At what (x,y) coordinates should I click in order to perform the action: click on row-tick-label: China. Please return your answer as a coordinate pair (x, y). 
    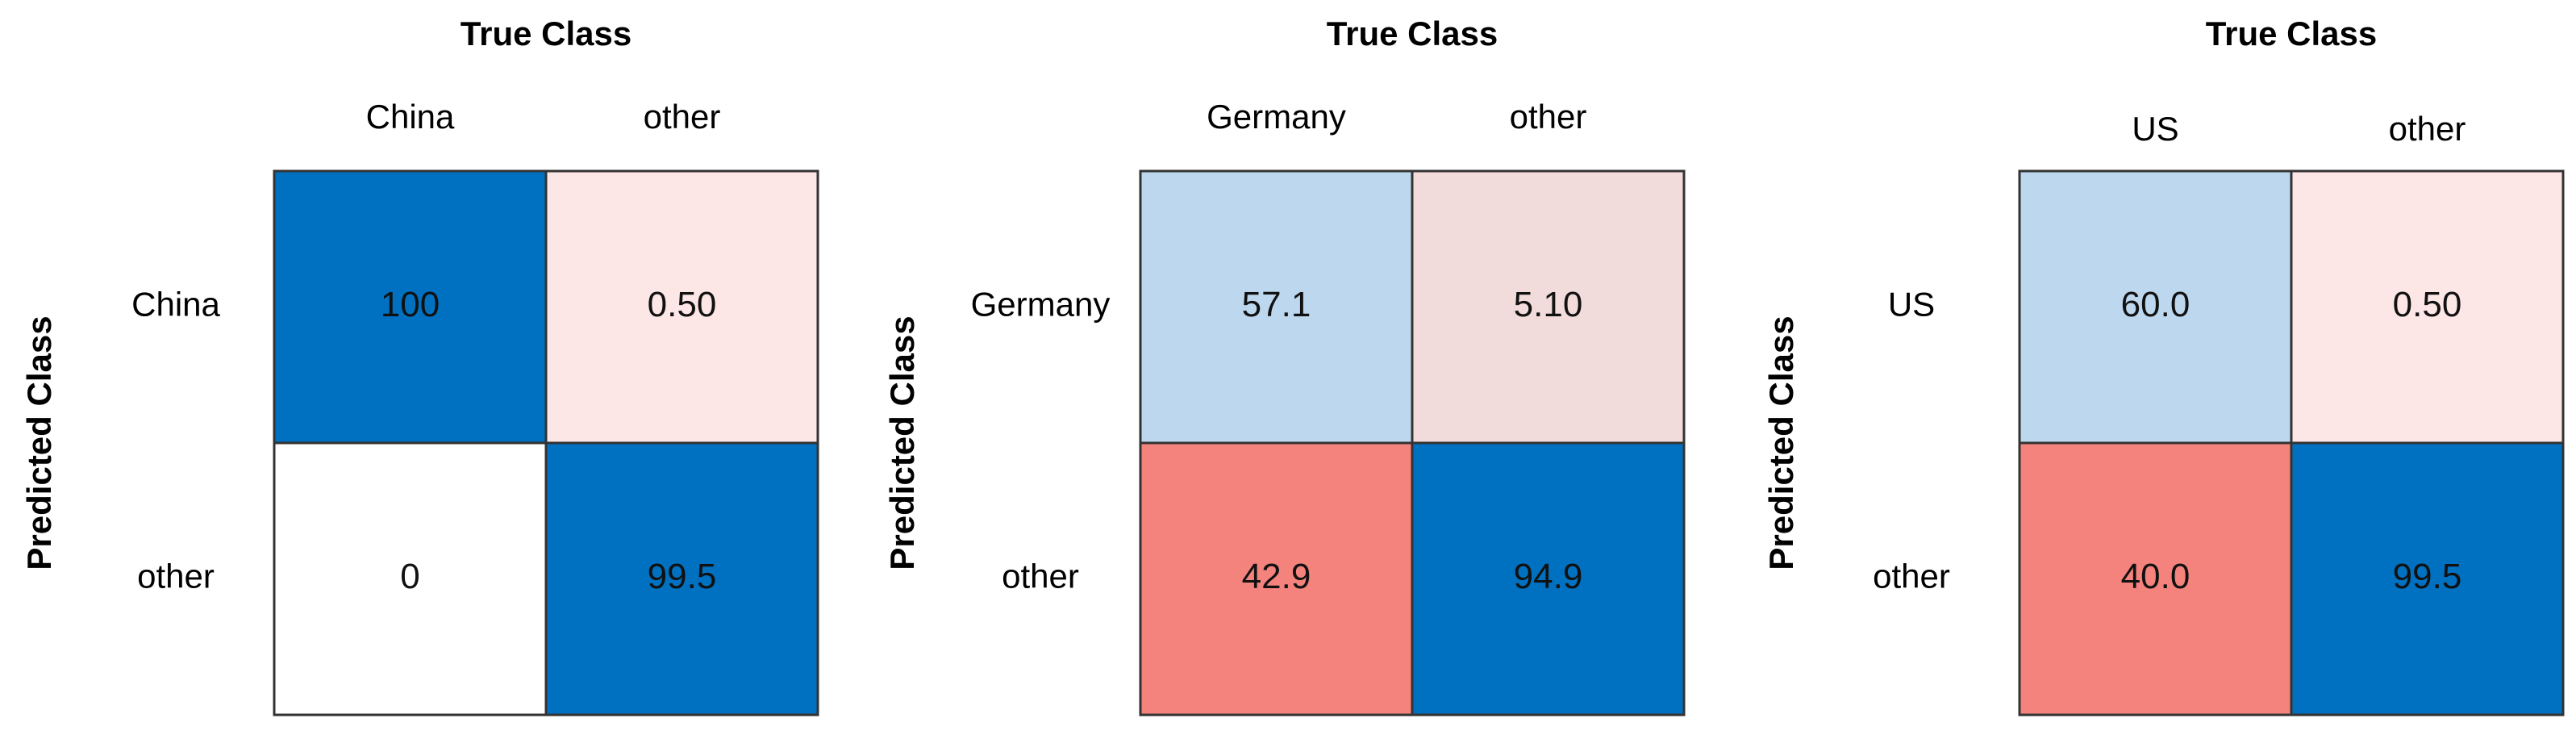
    Looking at the image, I should click on (175, 305).